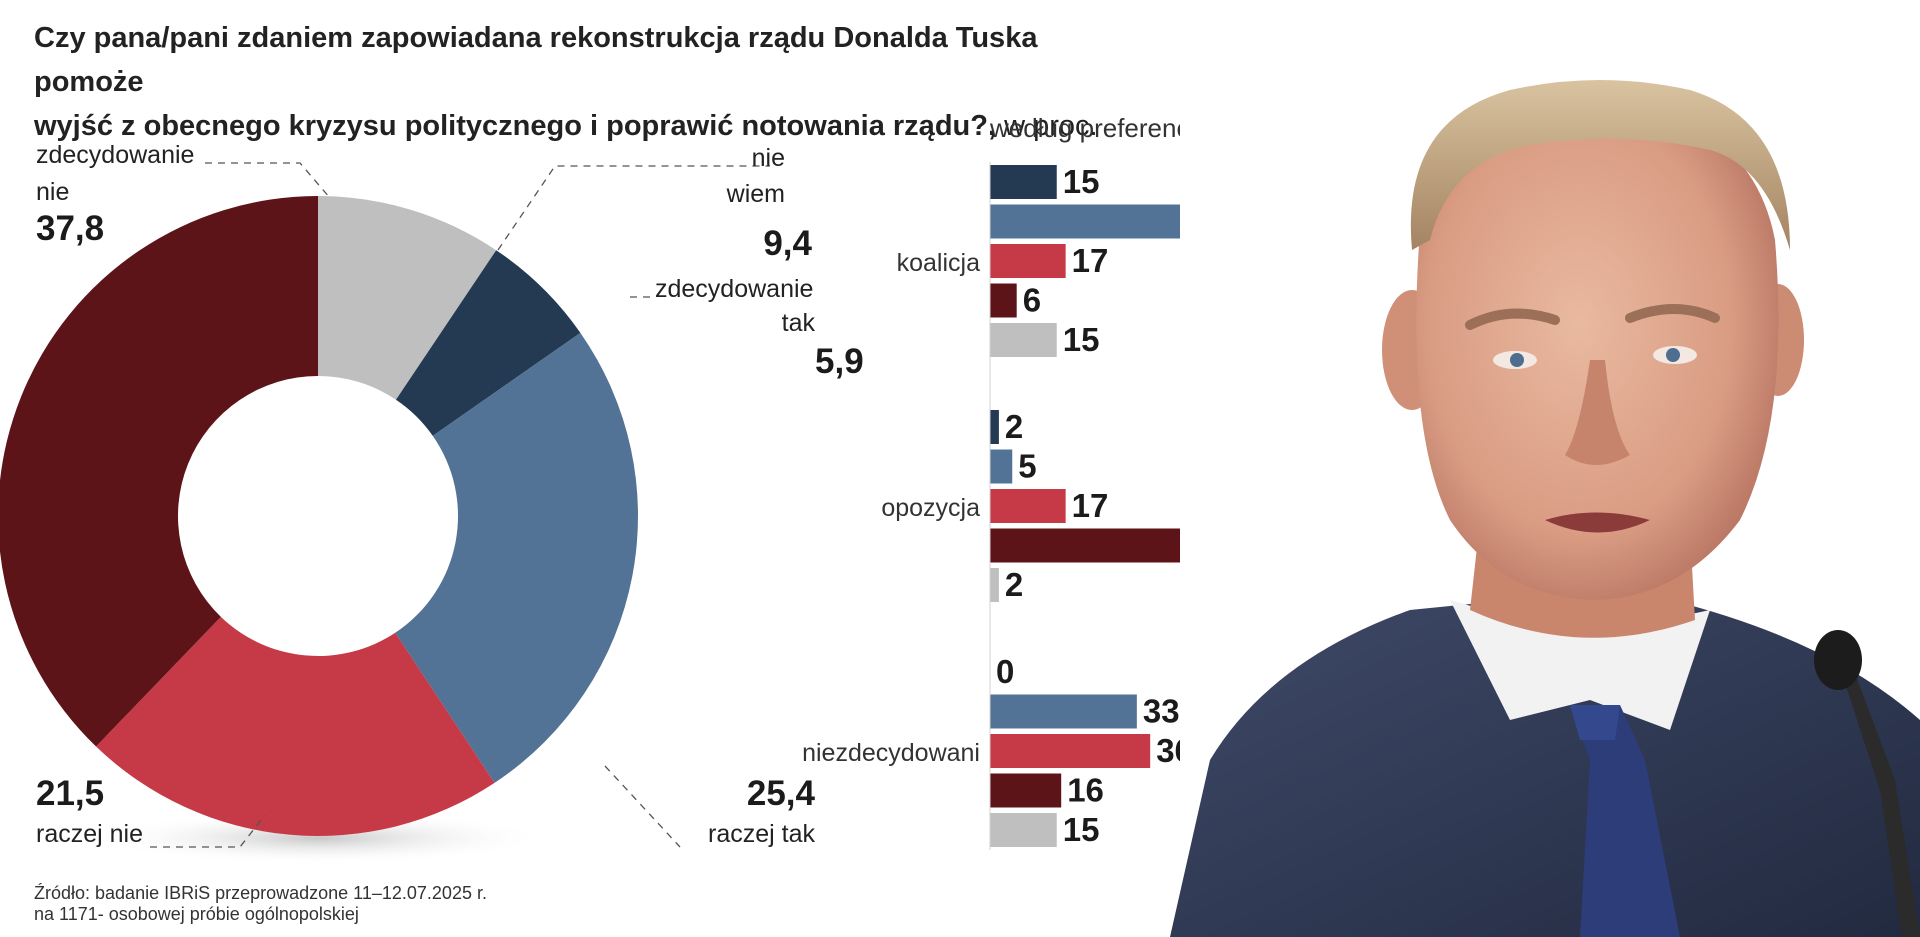  Describe the element at coordinates (1081, 181) in the screenshot. I see `bar-value-koalicja-zdecydowanie-tak: 15` at that location.